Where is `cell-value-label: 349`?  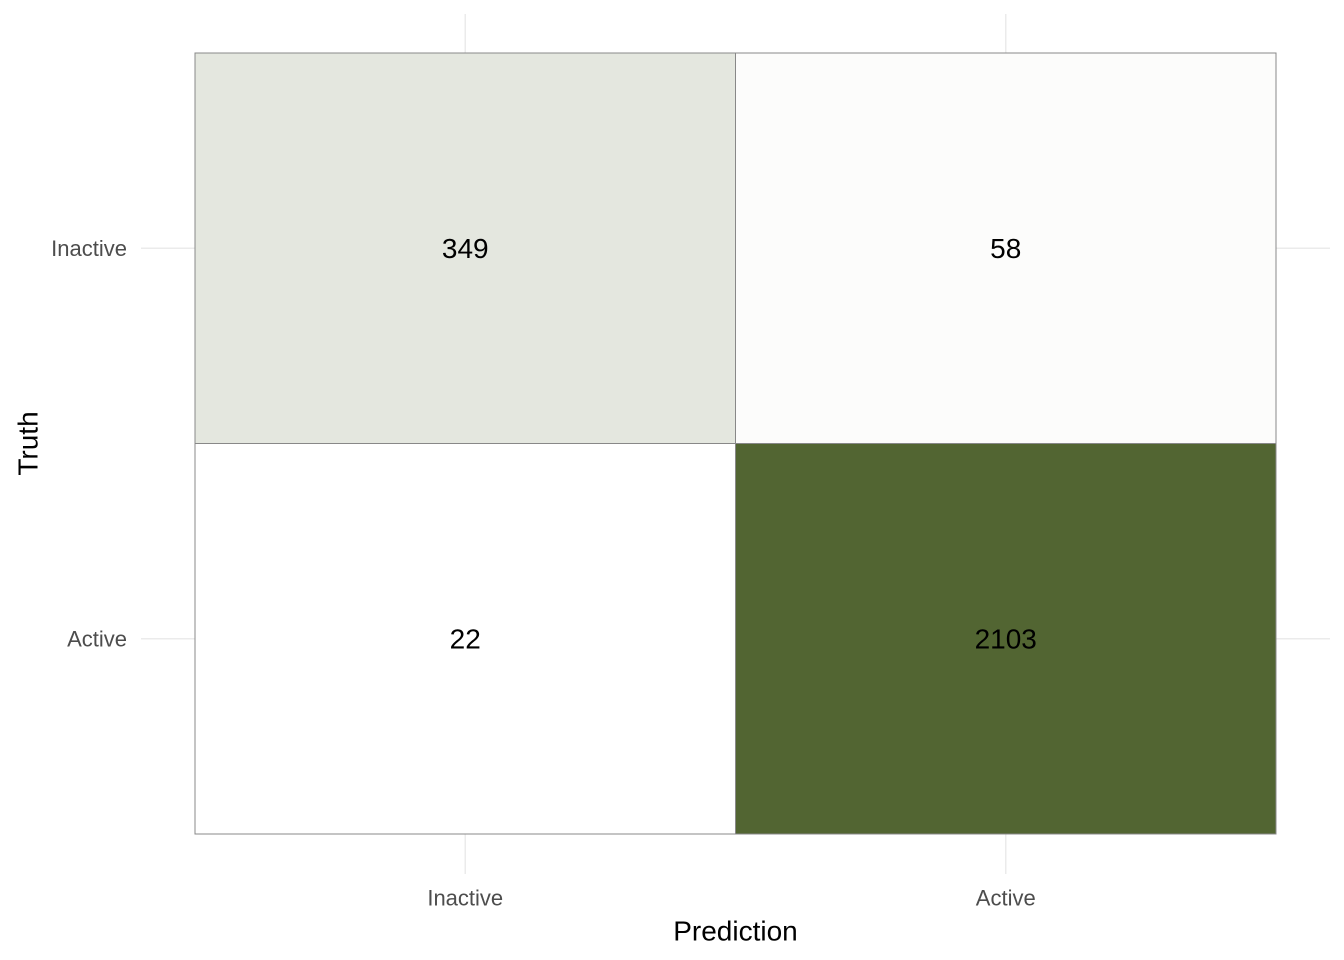
cell-value-label: 349 is located at coordinates (465, 248).